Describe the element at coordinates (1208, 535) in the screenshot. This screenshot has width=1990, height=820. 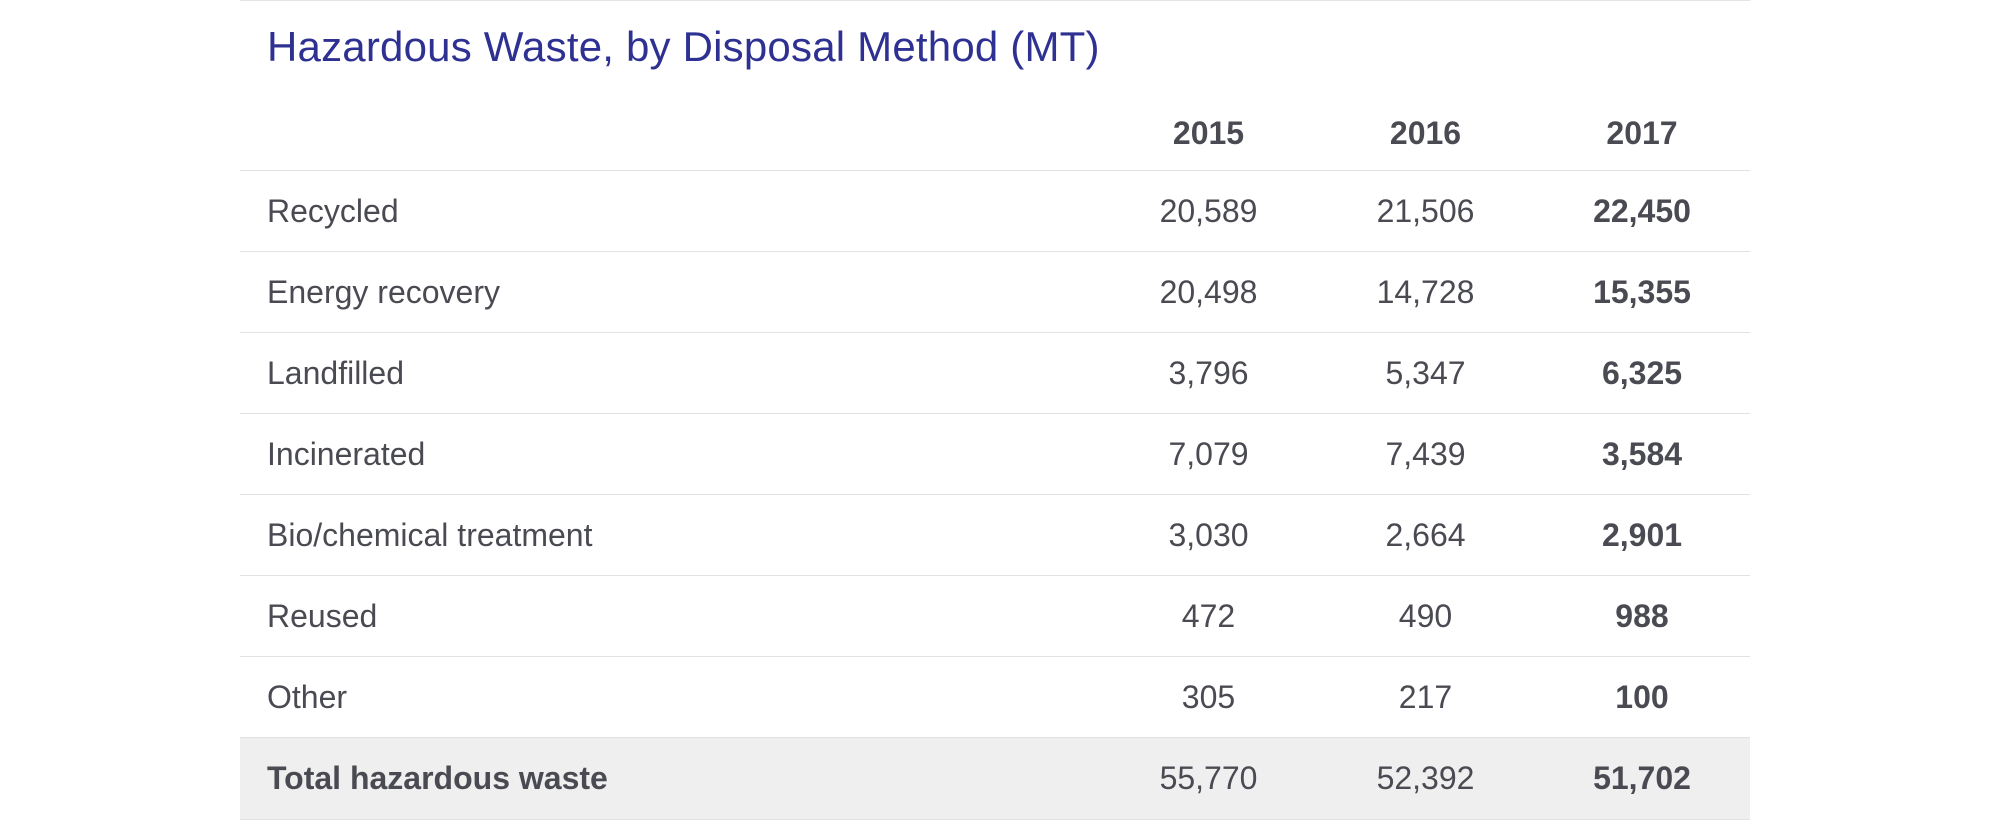
I see `value-cell: 3,030` at that location.